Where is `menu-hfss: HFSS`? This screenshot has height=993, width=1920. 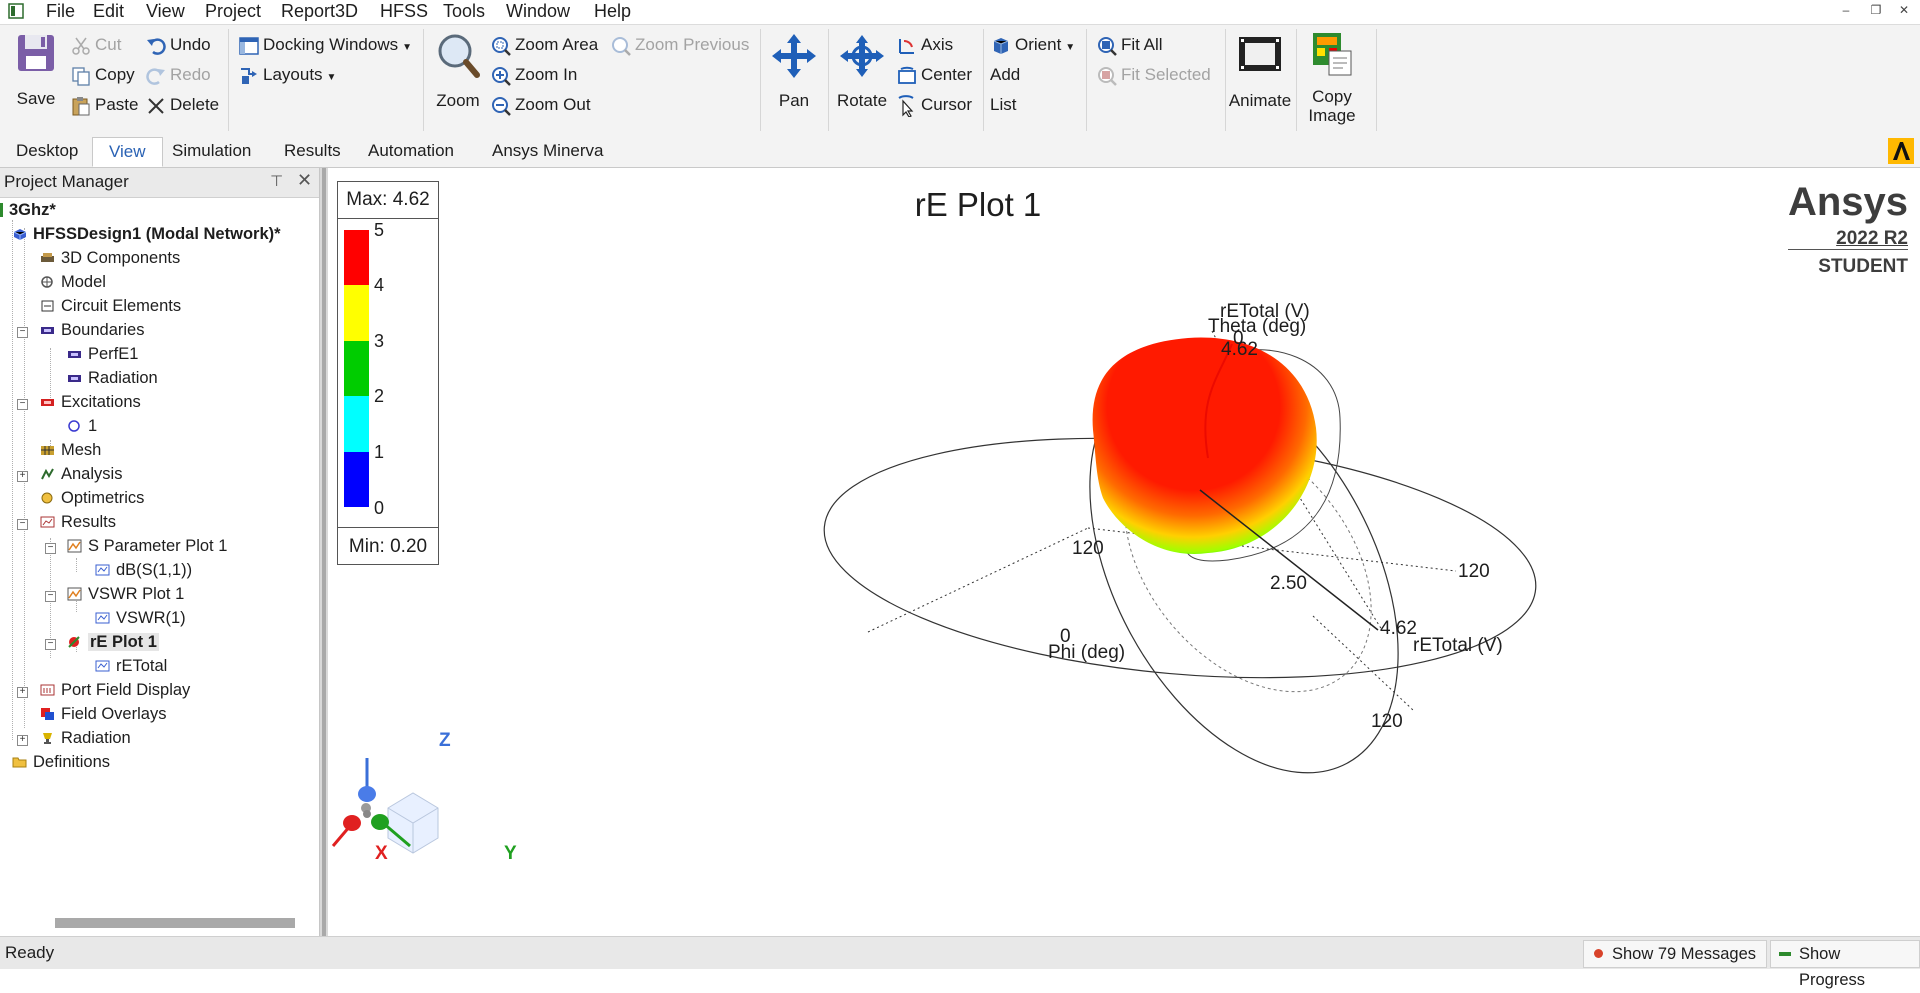
menu-hfss: HFSS is located at coordinates (404, 11).